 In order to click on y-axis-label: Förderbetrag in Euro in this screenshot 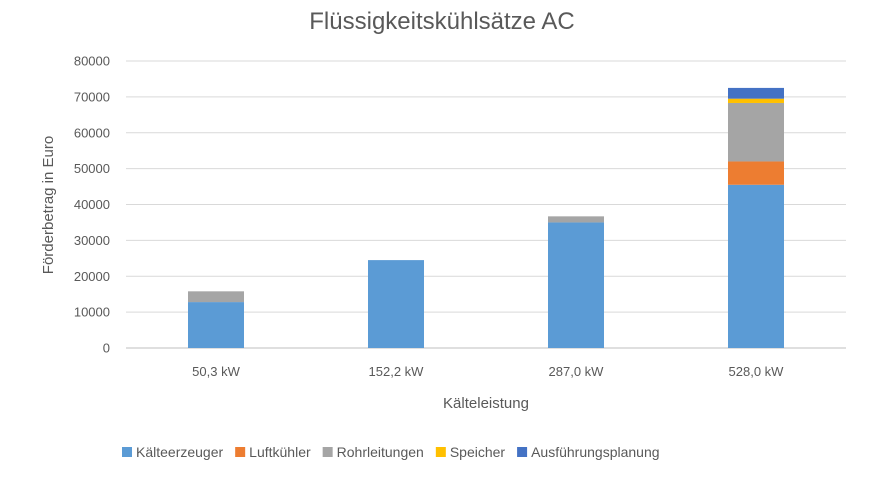, I will do `click(48, 205)`.